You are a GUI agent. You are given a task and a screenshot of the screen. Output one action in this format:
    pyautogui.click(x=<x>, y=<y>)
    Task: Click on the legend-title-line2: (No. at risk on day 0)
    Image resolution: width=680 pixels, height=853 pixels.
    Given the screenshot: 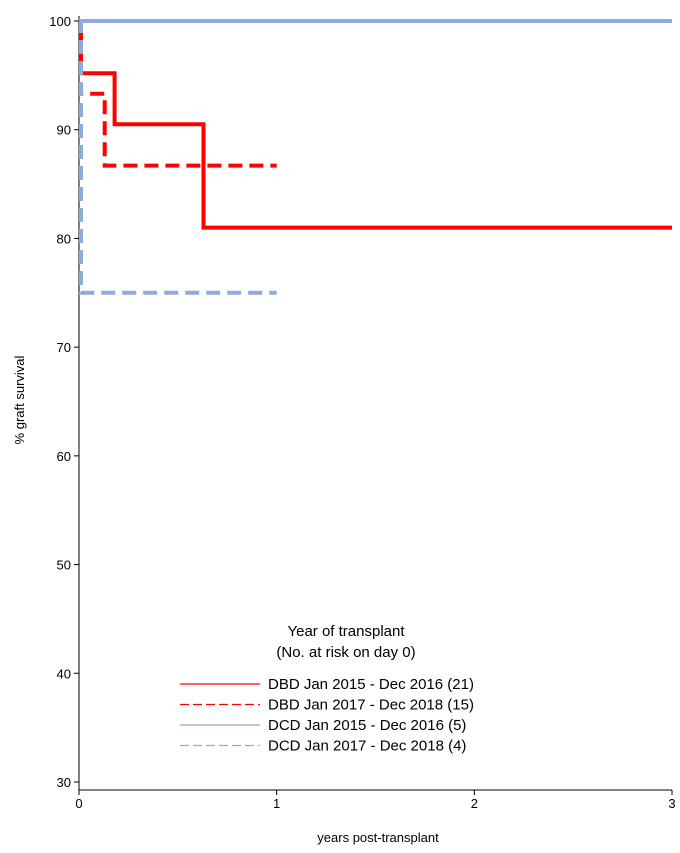 What is the action you would take?
    pyautogui.click(x=345, y=652)
    